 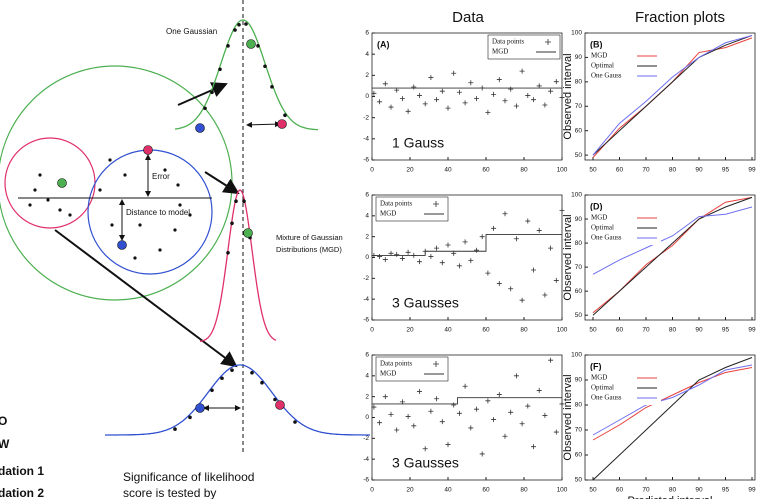 What do you see at coordinates (309, 237) in the screenshot?
I see `label: Mixture of Gaussian` at bounding box center [309, 237].